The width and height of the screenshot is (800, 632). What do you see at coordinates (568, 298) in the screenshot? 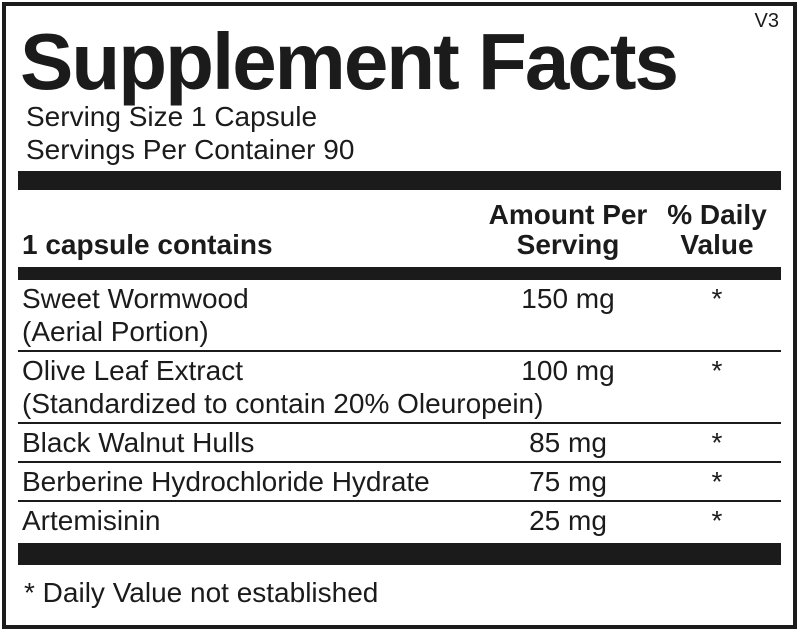
I see `ingredient-amount: 150 mg` at bounding box center [568, 298].